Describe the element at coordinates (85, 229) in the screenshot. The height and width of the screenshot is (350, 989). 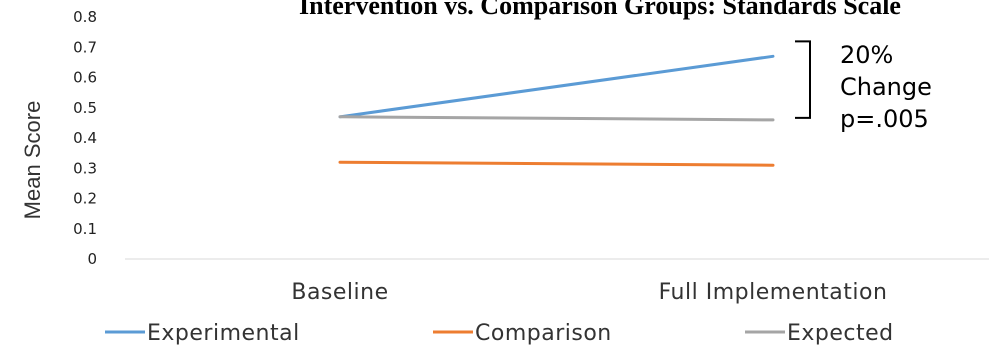
I see `y-tick-label: 0.1` at that location.